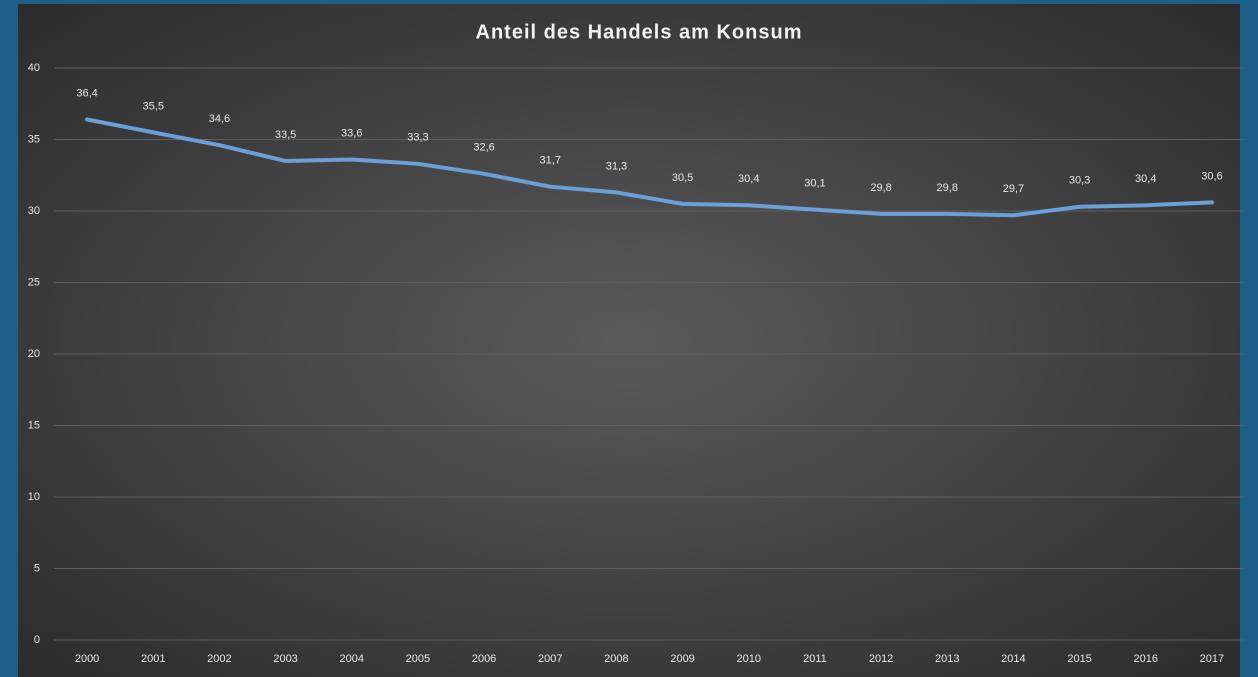  What do you see at coordinates (749, 659) in the screenshot?
I see `x-tick-label: 2010` at bounding box center [749, 659].